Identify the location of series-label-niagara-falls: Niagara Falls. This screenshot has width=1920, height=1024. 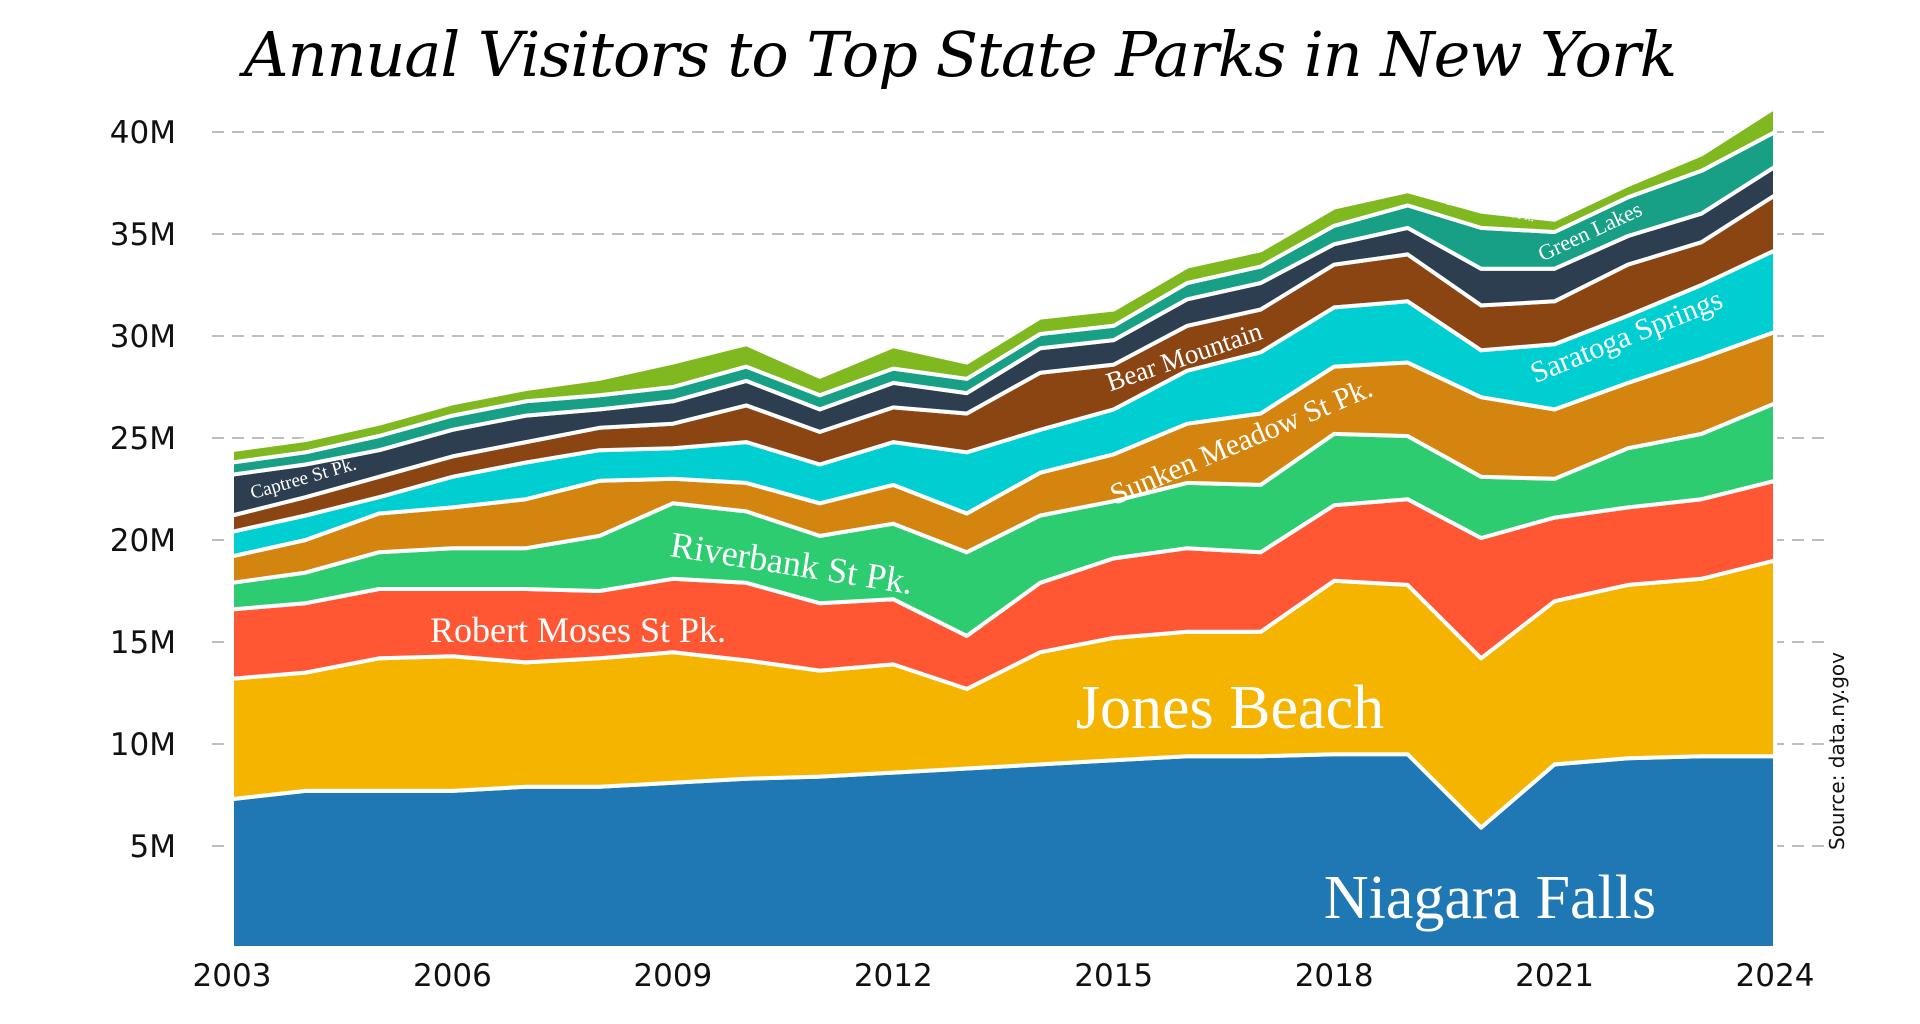
(1490, 898).